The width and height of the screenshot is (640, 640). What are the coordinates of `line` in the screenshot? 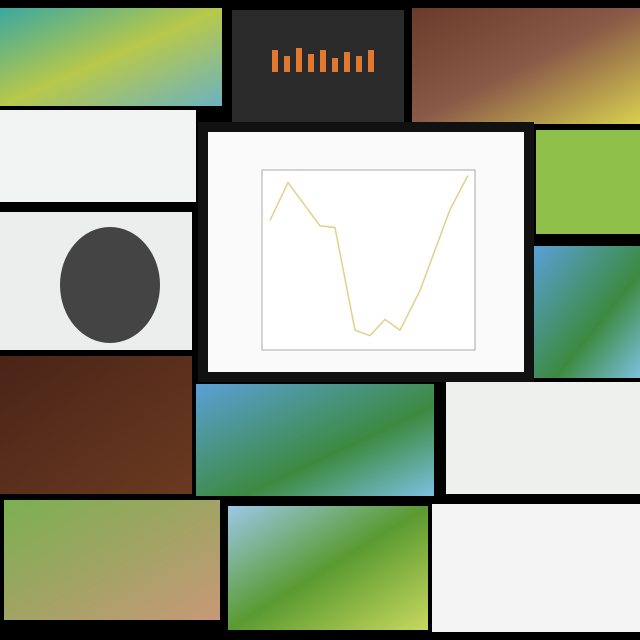 It's located at (369, 256).